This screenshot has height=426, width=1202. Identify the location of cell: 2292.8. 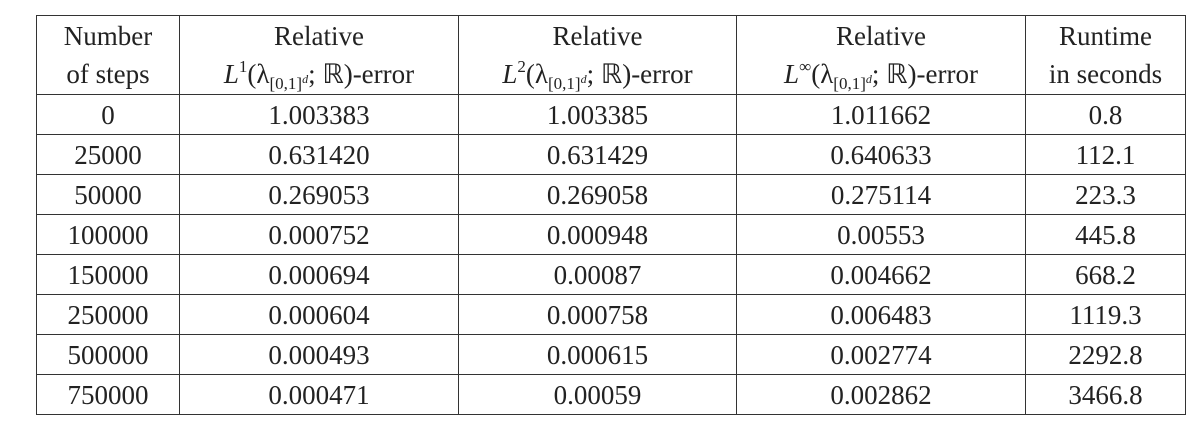
(1105, 354).